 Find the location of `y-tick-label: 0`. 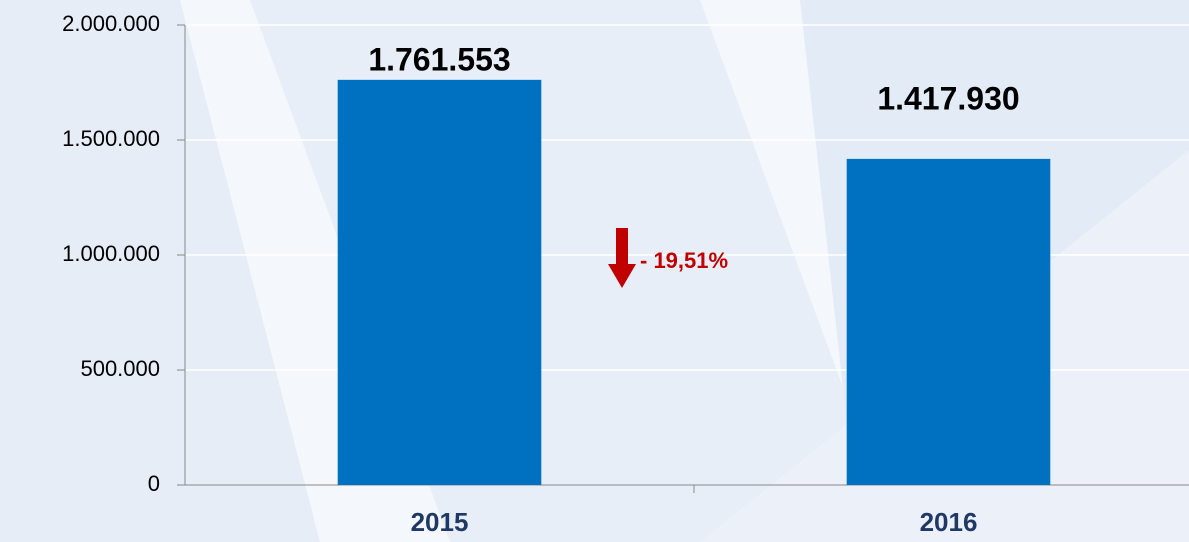

y-tick-label: 0 is located at coordinates (154, 483).